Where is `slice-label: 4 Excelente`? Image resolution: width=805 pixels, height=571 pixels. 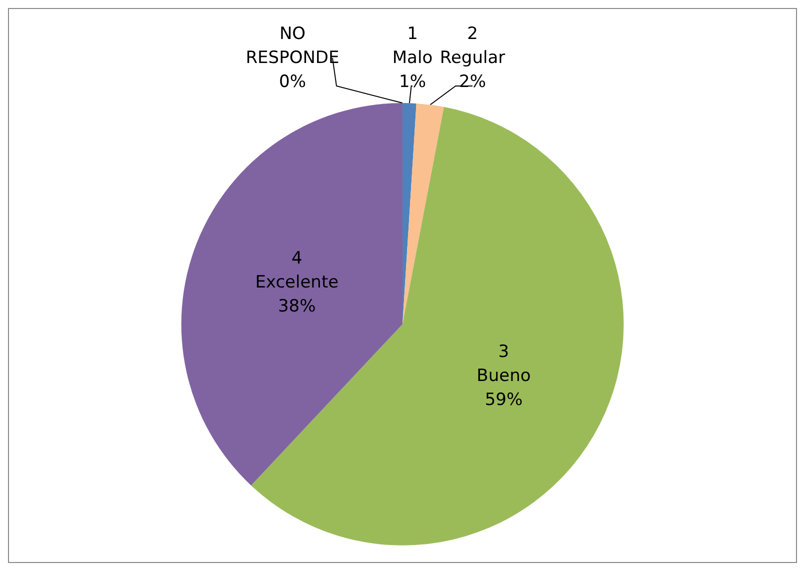 slice-label: 4 Excelente is located at coordinates (297, 270).